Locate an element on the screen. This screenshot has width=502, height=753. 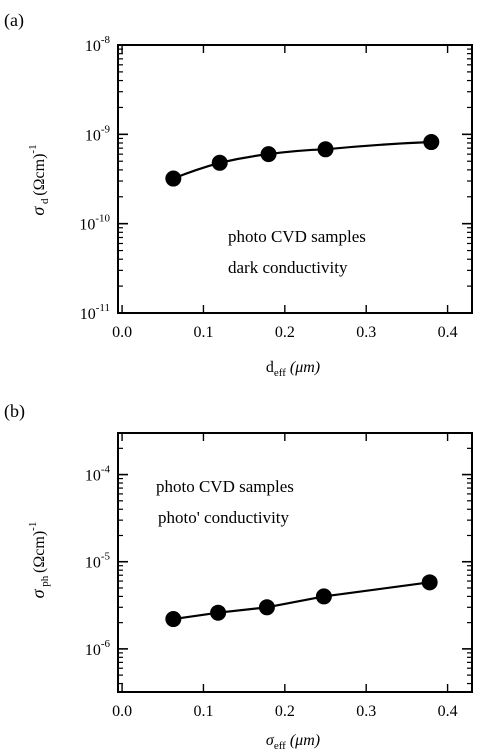
y-tick-label: 10⁻⁸ is located at coordinates (98, 44).